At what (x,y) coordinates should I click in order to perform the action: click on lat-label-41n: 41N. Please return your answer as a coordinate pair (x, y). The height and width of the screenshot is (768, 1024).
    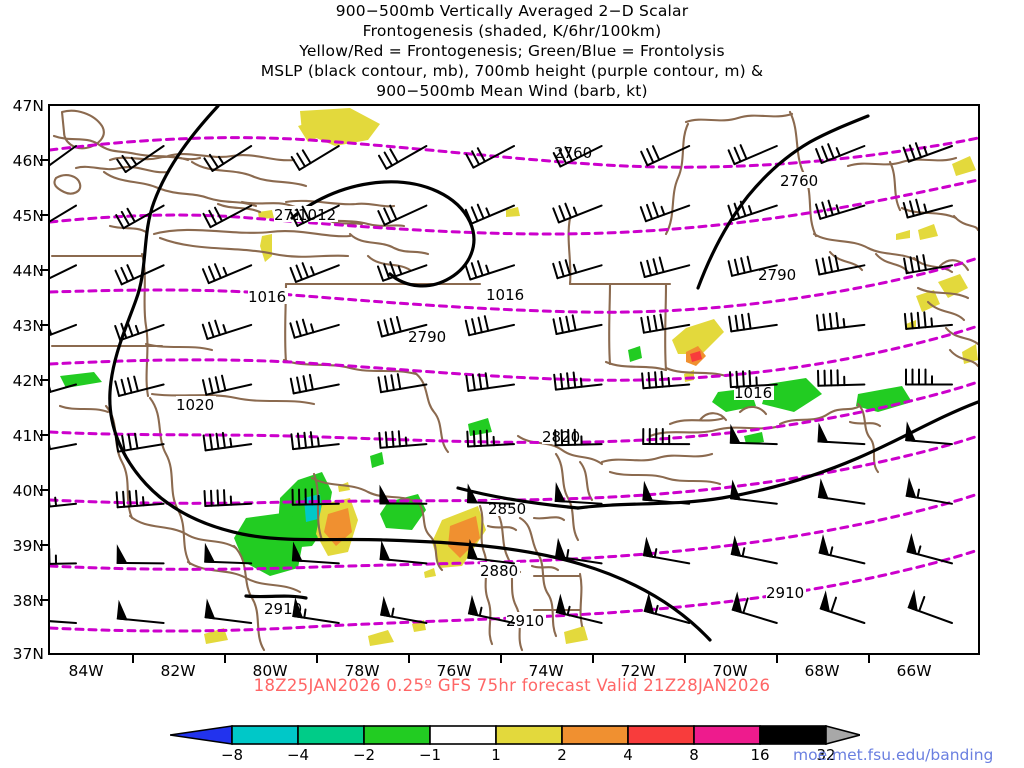
    Looking at the image, I should click on (28, 436).